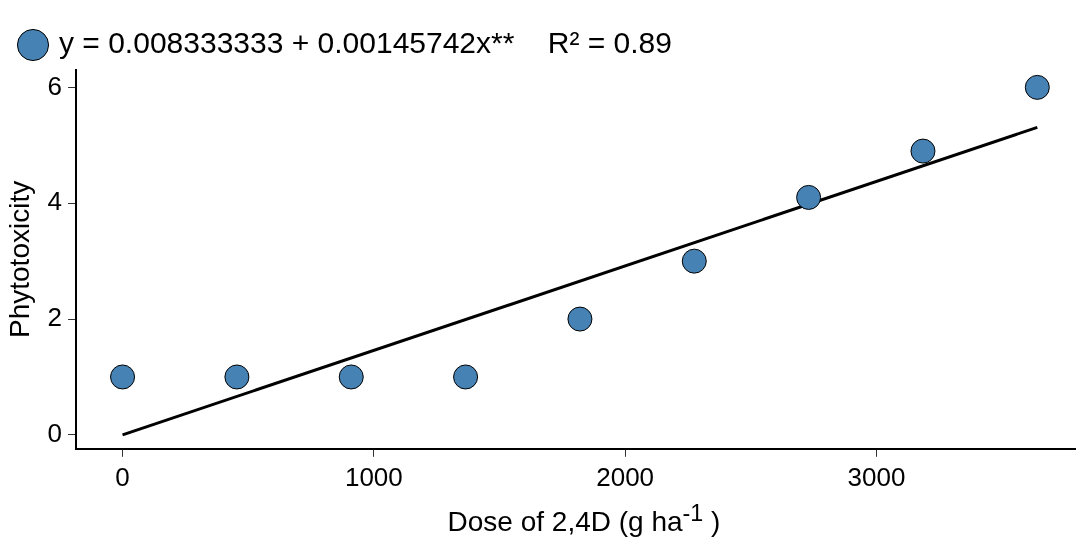 The image size is (1088, 556). What do you see at coordinates (365, 43) in the screenshot?
I see `legend-label: y = 0.008333333 + 0.00145742x** R² = 0.89` at bounding box center [365, 43].